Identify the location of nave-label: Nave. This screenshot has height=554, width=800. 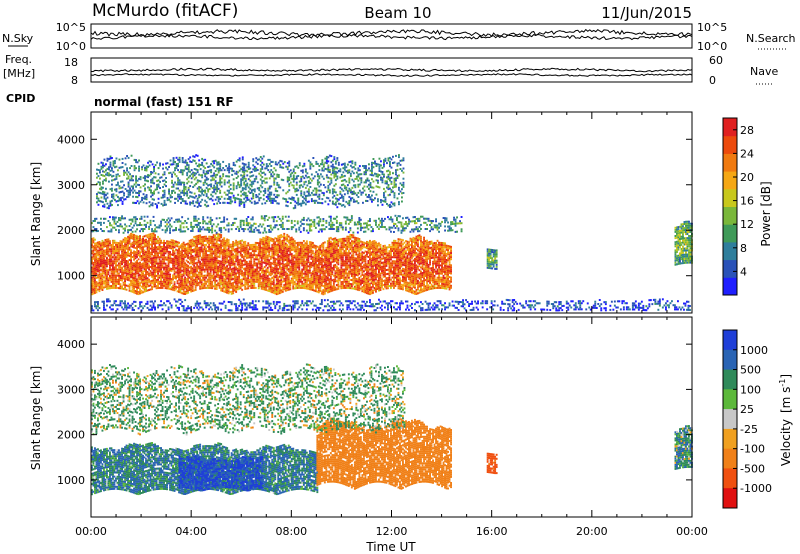
(764, 71).